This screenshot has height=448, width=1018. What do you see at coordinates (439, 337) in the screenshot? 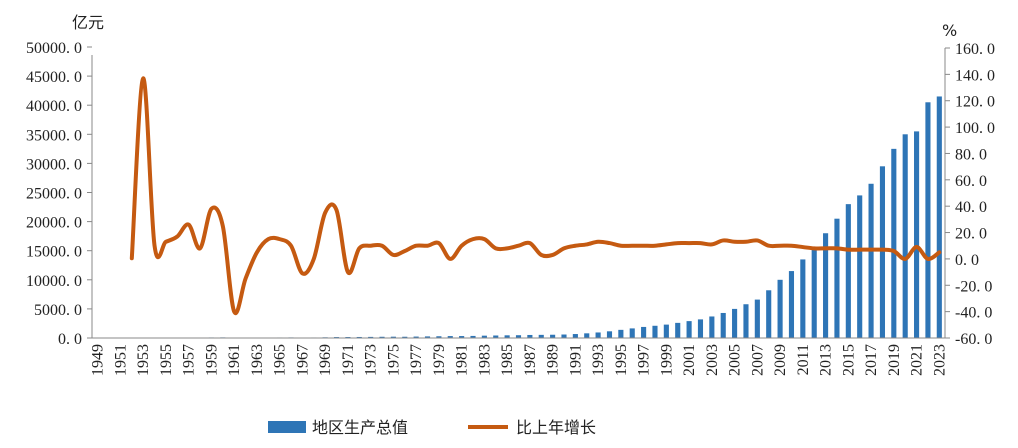
I see `gdp-bar-1979` at bounding box center [439, 337].